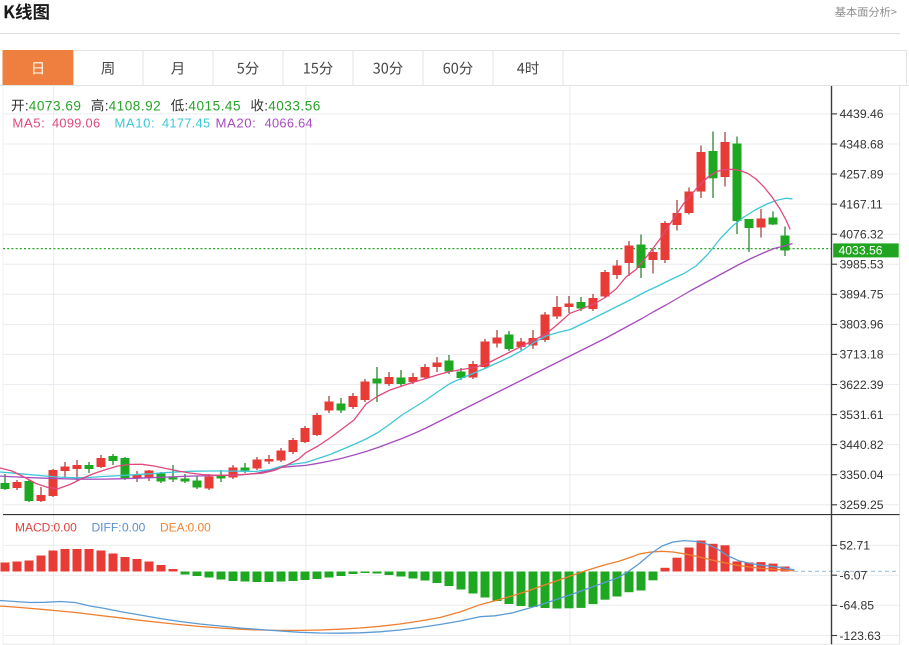 The height and width of the screenshot is (645, 909). I want to click on svg-text: 3713.18, so click(862, 355).